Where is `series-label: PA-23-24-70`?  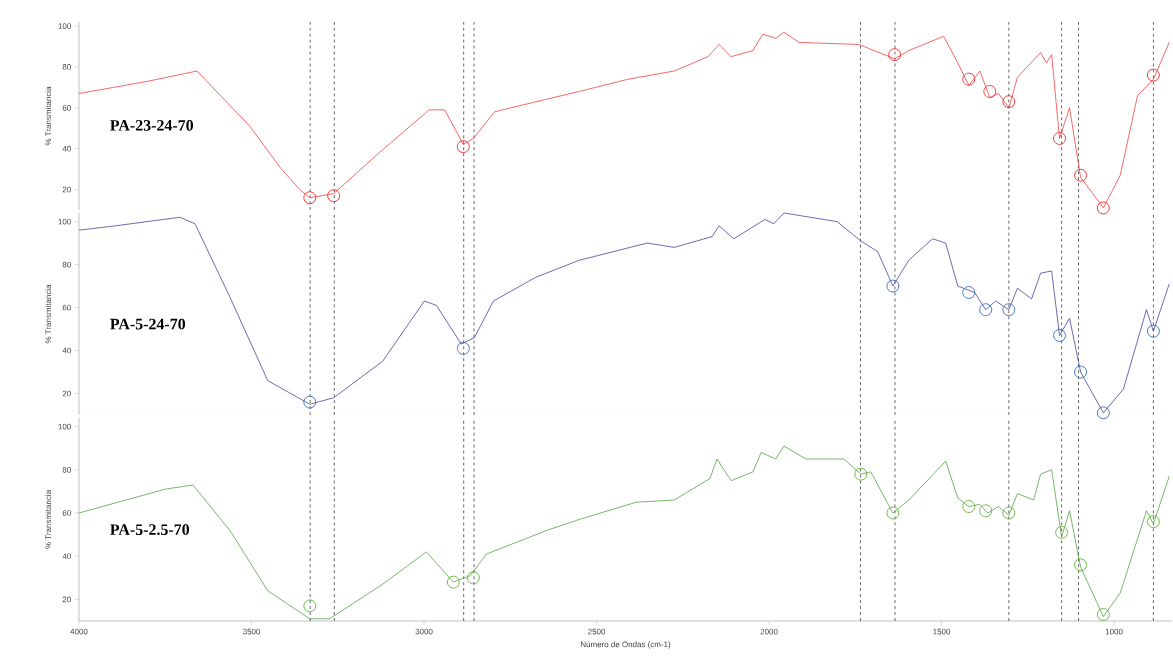
series-label: PA-23-24-70 is located at coordinates (152, 125).